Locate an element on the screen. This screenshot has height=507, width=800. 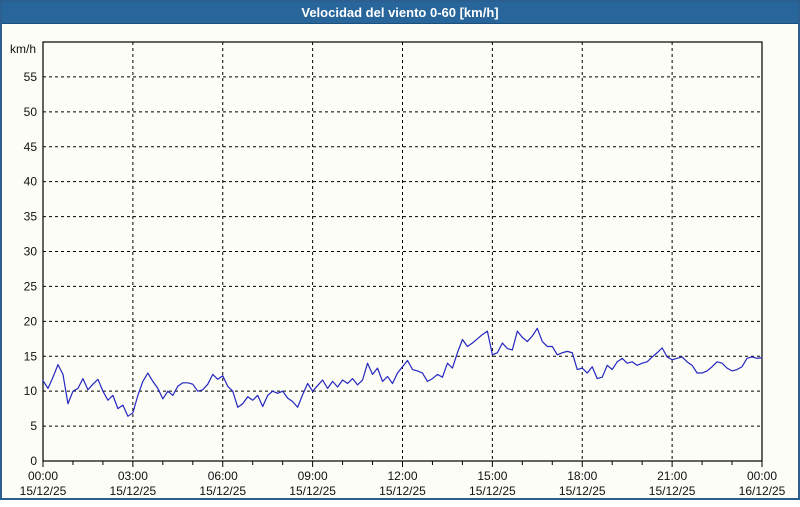
x-tick-time-label: 03:00 is located at coordinates (133, 476).